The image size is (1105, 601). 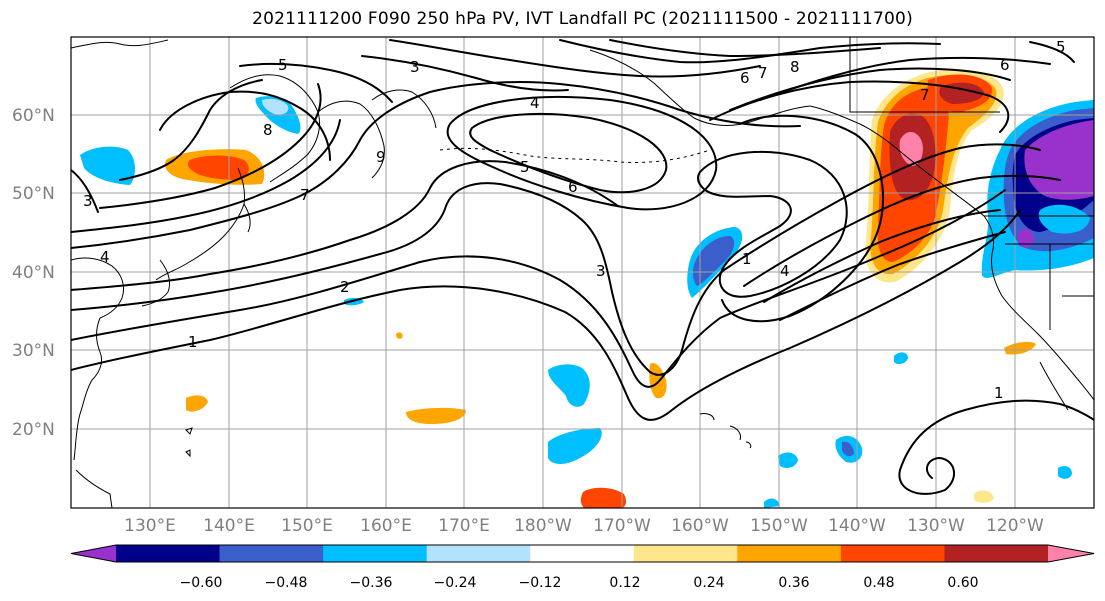 I want to click on colorbar-tick-label: 0.12, so click(x=624, y=583).